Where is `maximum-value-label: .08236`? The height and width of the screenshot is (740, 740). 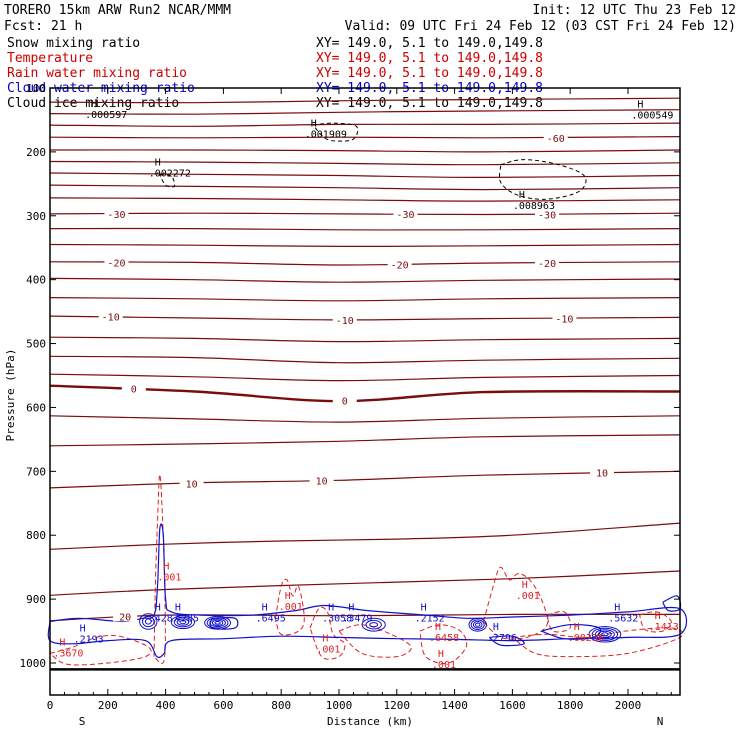
maximum-value-label: .08236 is located at coordinates (586, 638).